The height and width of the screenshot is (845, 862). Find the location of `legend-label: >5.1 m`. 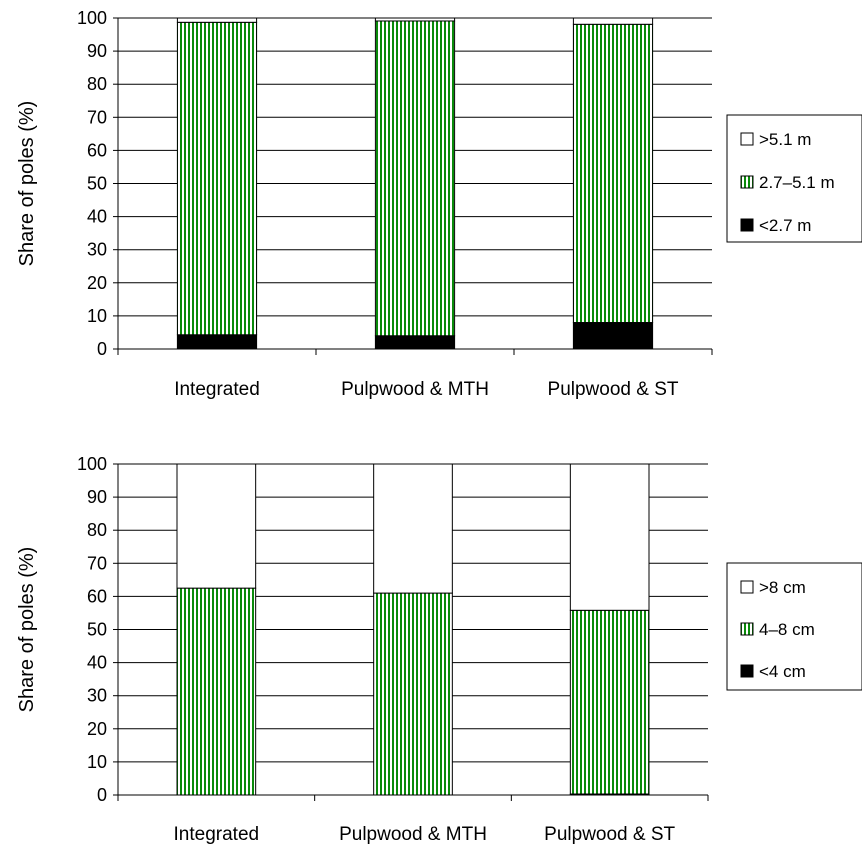

legend-label: >5.1 m is located at coordinates (785, 139).